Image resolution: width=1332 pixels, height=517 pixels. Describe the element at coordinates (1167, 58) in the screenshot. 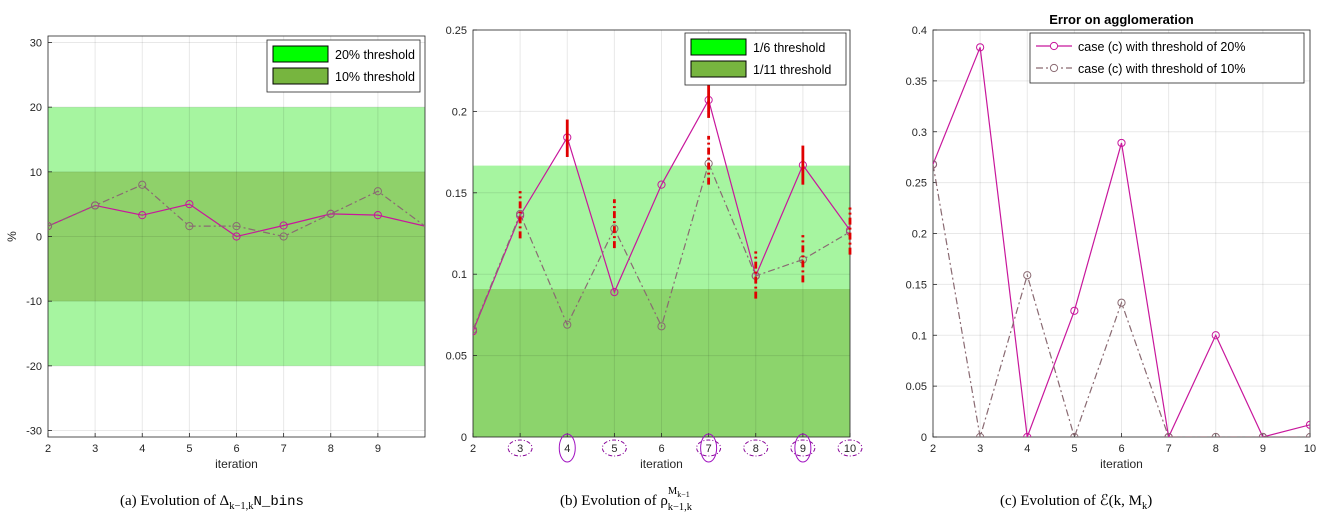

I see `legend-box` at that location.